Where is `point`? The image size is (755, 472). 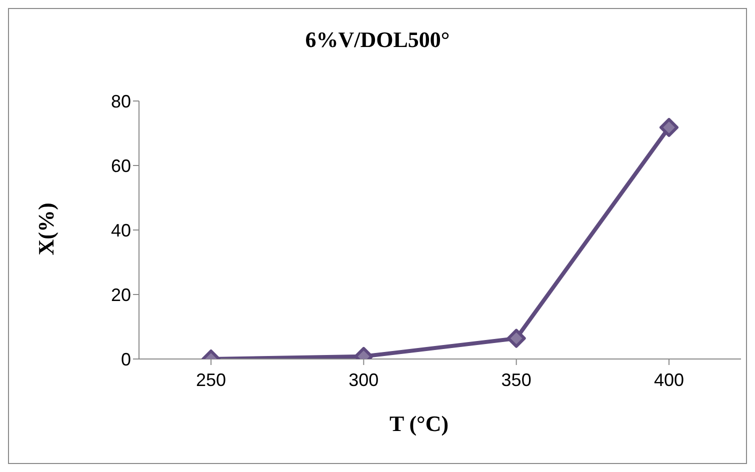 point is located at coordinates (669, 127).